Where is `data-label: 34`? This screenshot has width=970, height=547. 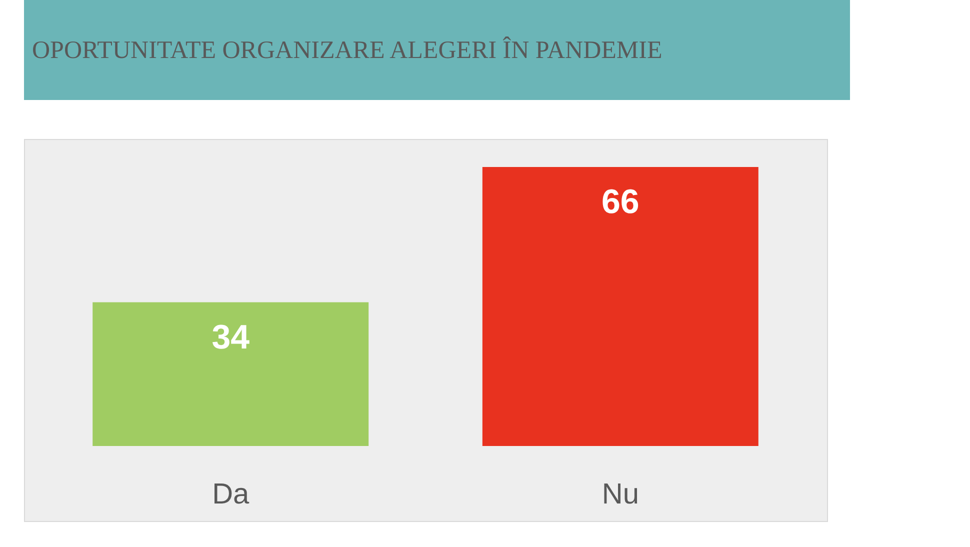 data-label: 34 is located at coordinates (231, 337).